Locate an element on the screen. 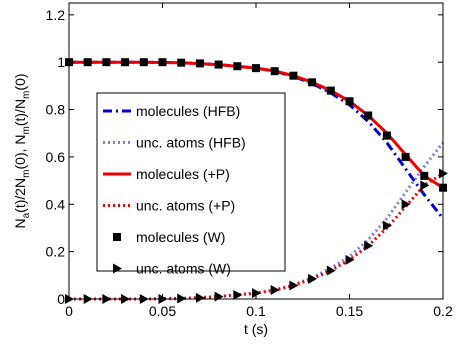 Image resolution: width=458 pixels, height=349 pixels. y-axis-label-part: (0) is located at coordinates (20, 81).